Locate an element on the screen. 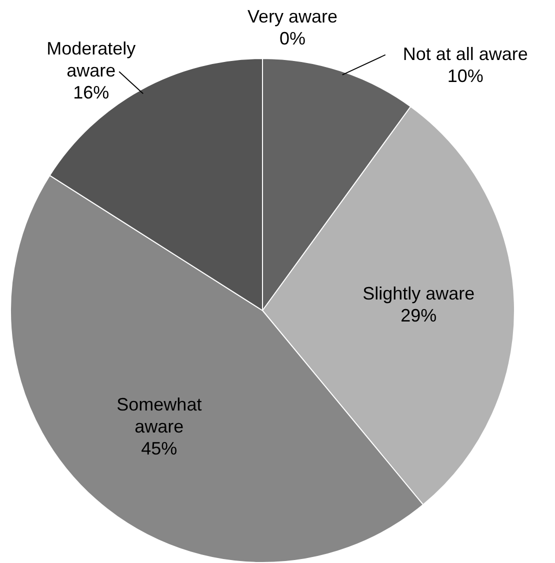  category-label: Very aware is located at coordinates (292, 16).